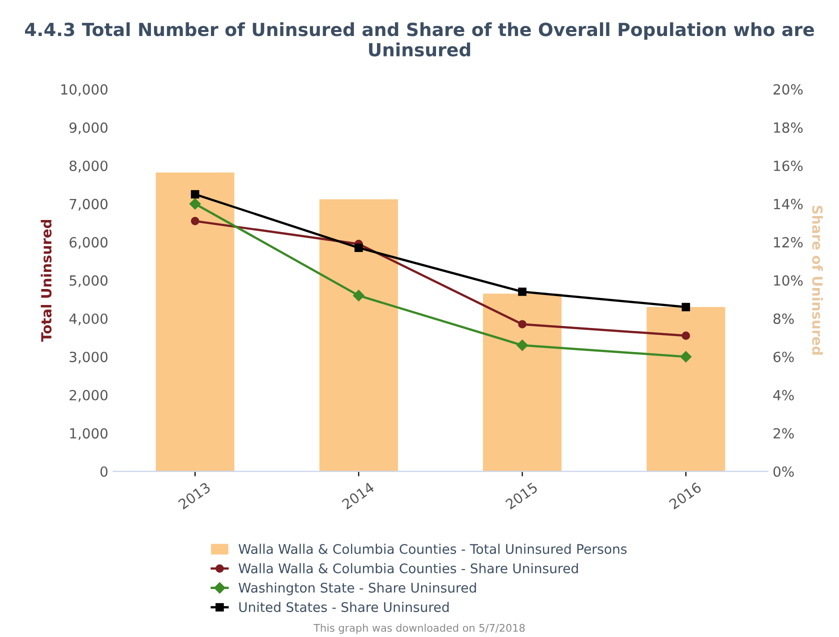 This screenshot has width=839, height=637. What do you see at coordinates (419, 39) in the screenshot?
I see `chart-title: 4.4.3 Total Number of Uninsured and Share of the Overall Population who are Uninsured` at bounding box center [419, 39].